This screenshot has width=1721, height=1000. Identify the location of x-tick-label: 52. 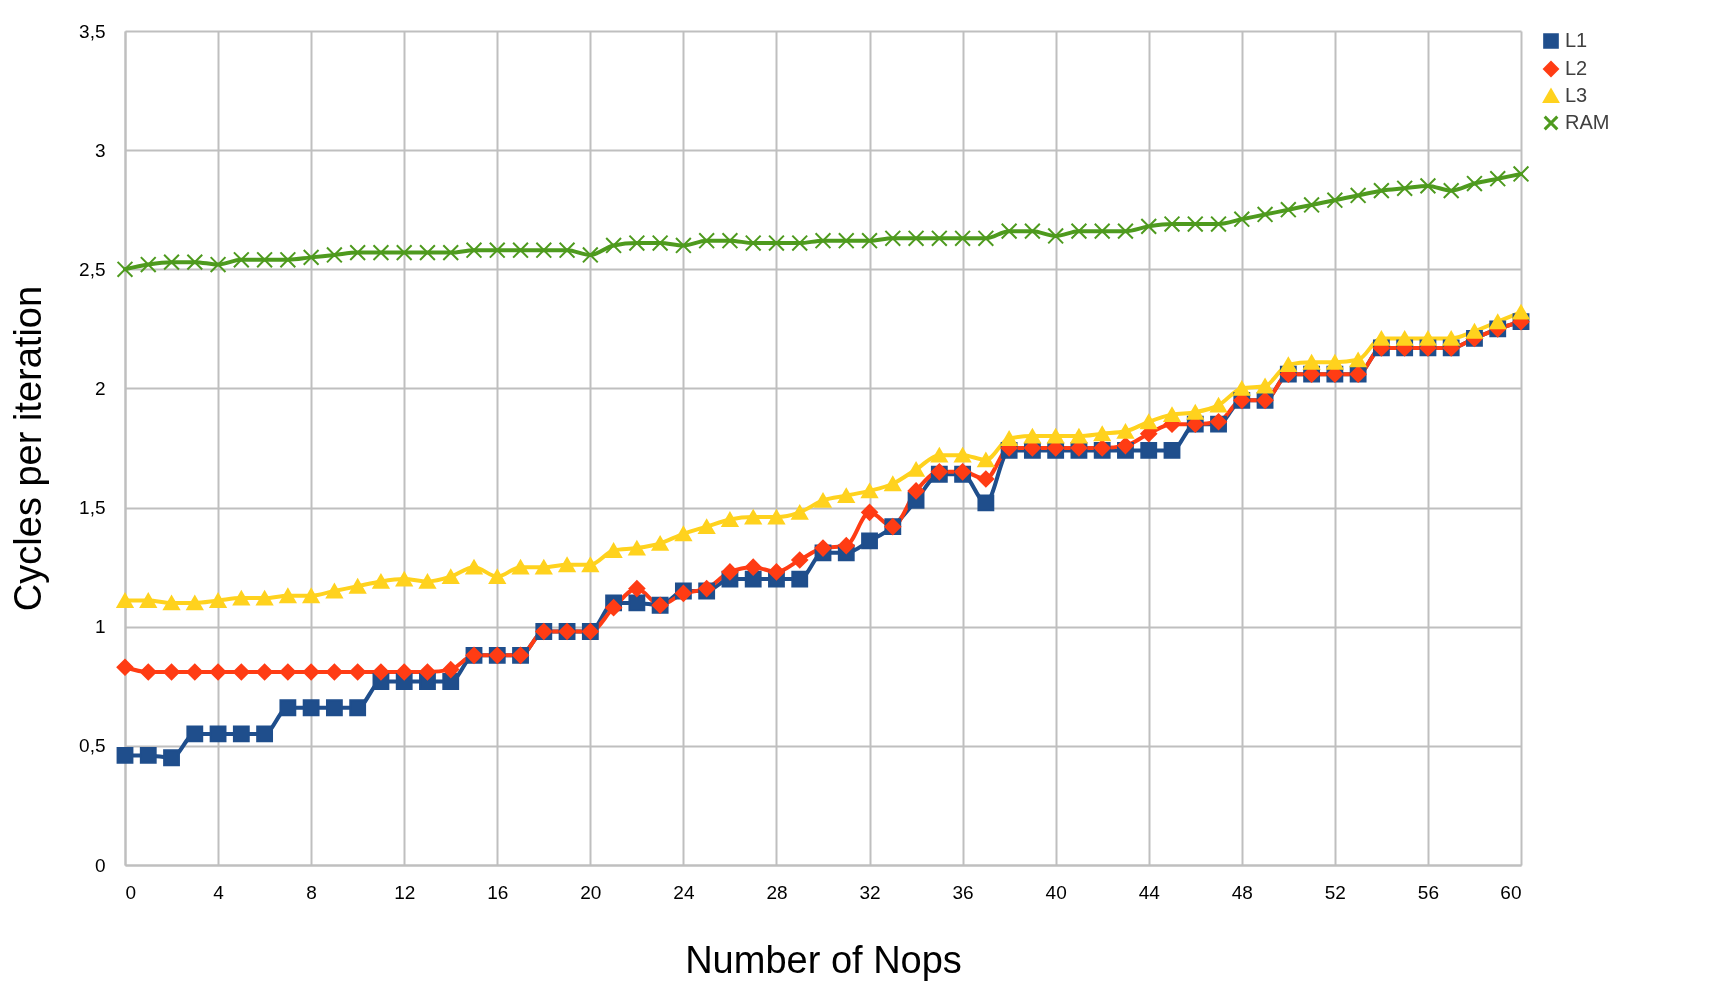
(1335, 892).